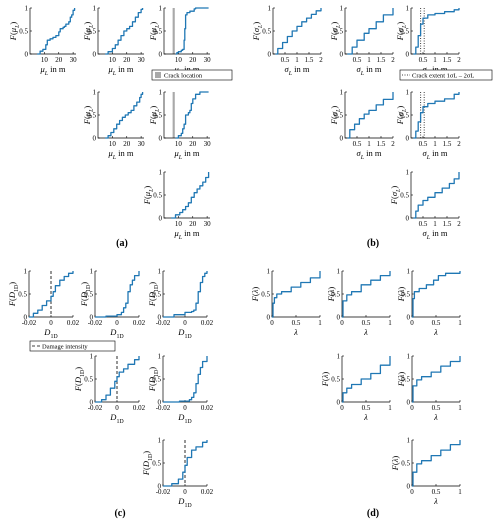  What do you see at coordinates (335, 116) in the screenshot?
I see `y-axis-label: F(σL)` at bounding box center [335, 116].